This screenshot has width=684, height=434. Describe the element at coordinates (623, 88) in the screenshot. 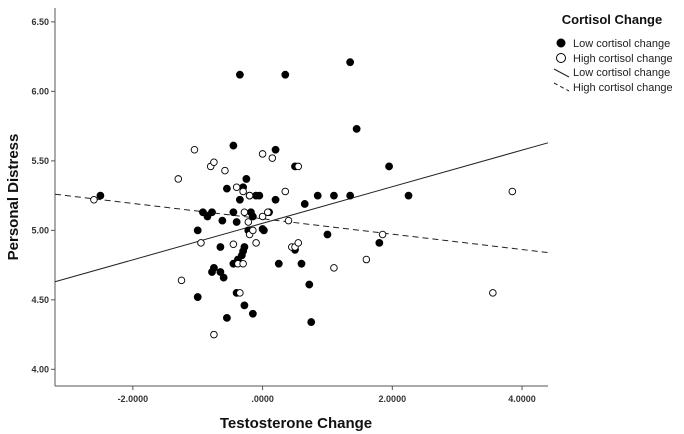

I see `legend-label-high-line: High cortisol change` at that location.